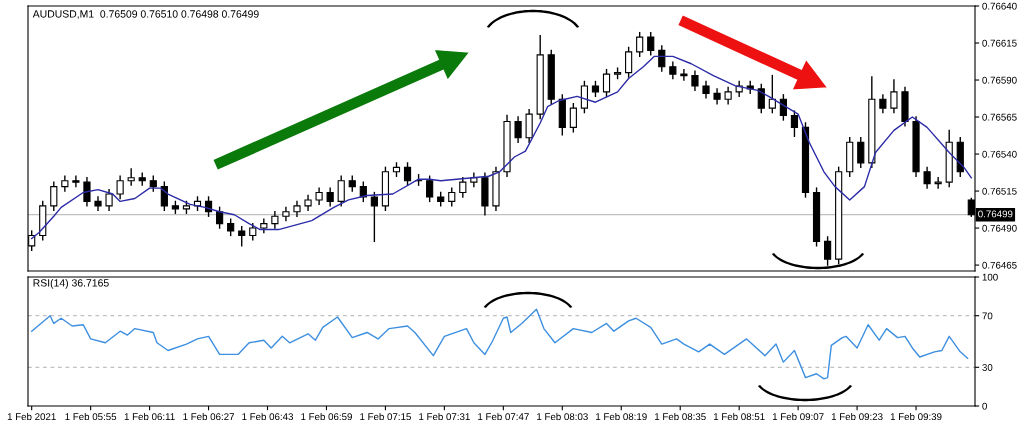 This screenshot has width=1024, height=433. What do you see at coordinates (984, 406) in the screenshot?
I see `y-tick-label: 0` at bounding box center [984, 406].